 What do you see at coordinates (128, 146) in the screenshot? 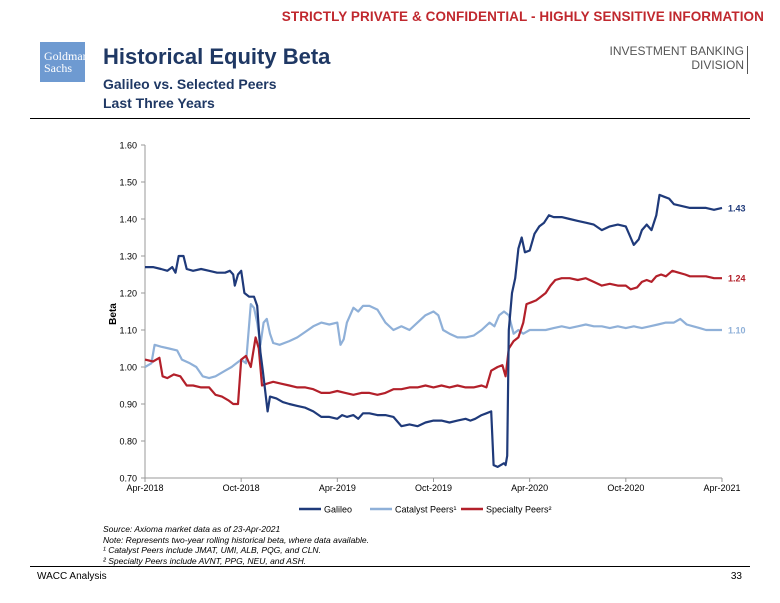
I see `y-tick-label: 1.60` at bounding box center [128, 146].